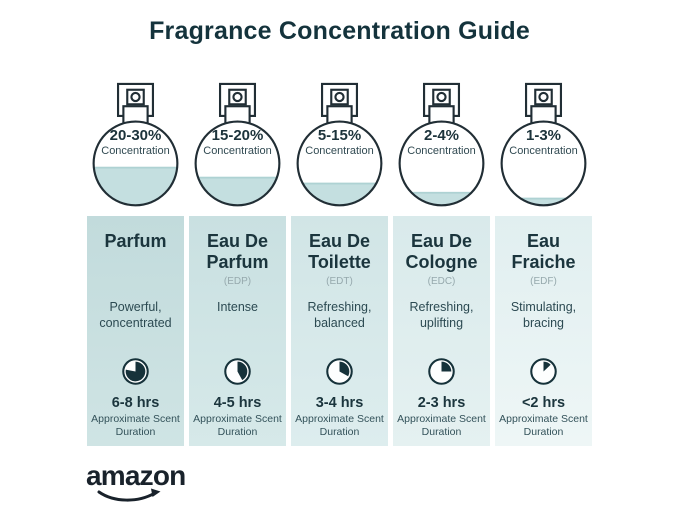 The width and height of the screenshot is (679, 518). I want to click on scent-duration: <2 hrs, so click(543, 403).